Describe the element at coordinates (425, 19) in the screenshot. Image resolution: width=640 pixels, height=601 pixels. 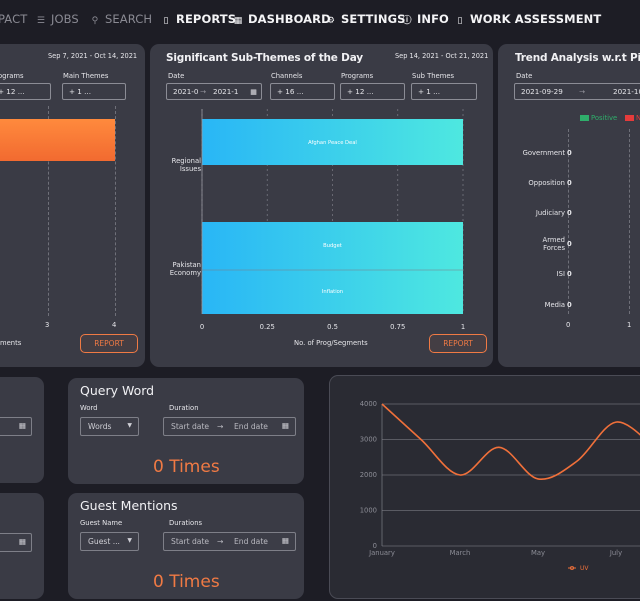
I see `nav-info: ⓘ INFO` at that location.